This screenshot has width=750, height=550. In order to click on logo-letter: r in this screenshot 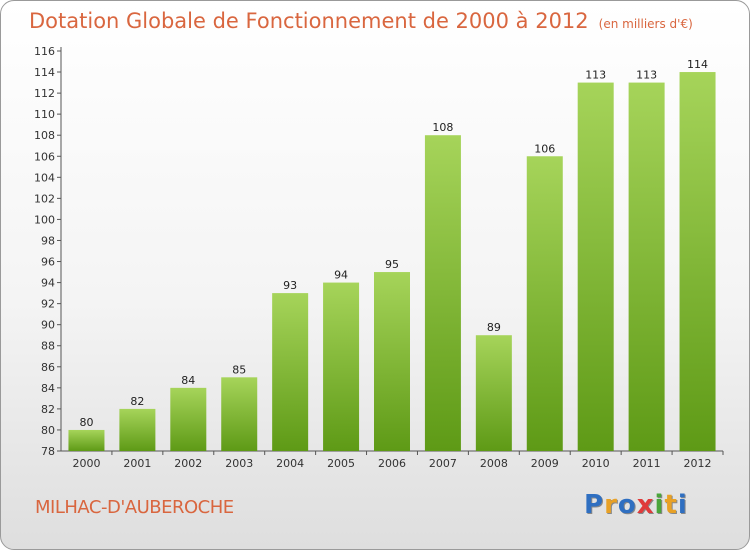, I will do `click(611, 505)`.